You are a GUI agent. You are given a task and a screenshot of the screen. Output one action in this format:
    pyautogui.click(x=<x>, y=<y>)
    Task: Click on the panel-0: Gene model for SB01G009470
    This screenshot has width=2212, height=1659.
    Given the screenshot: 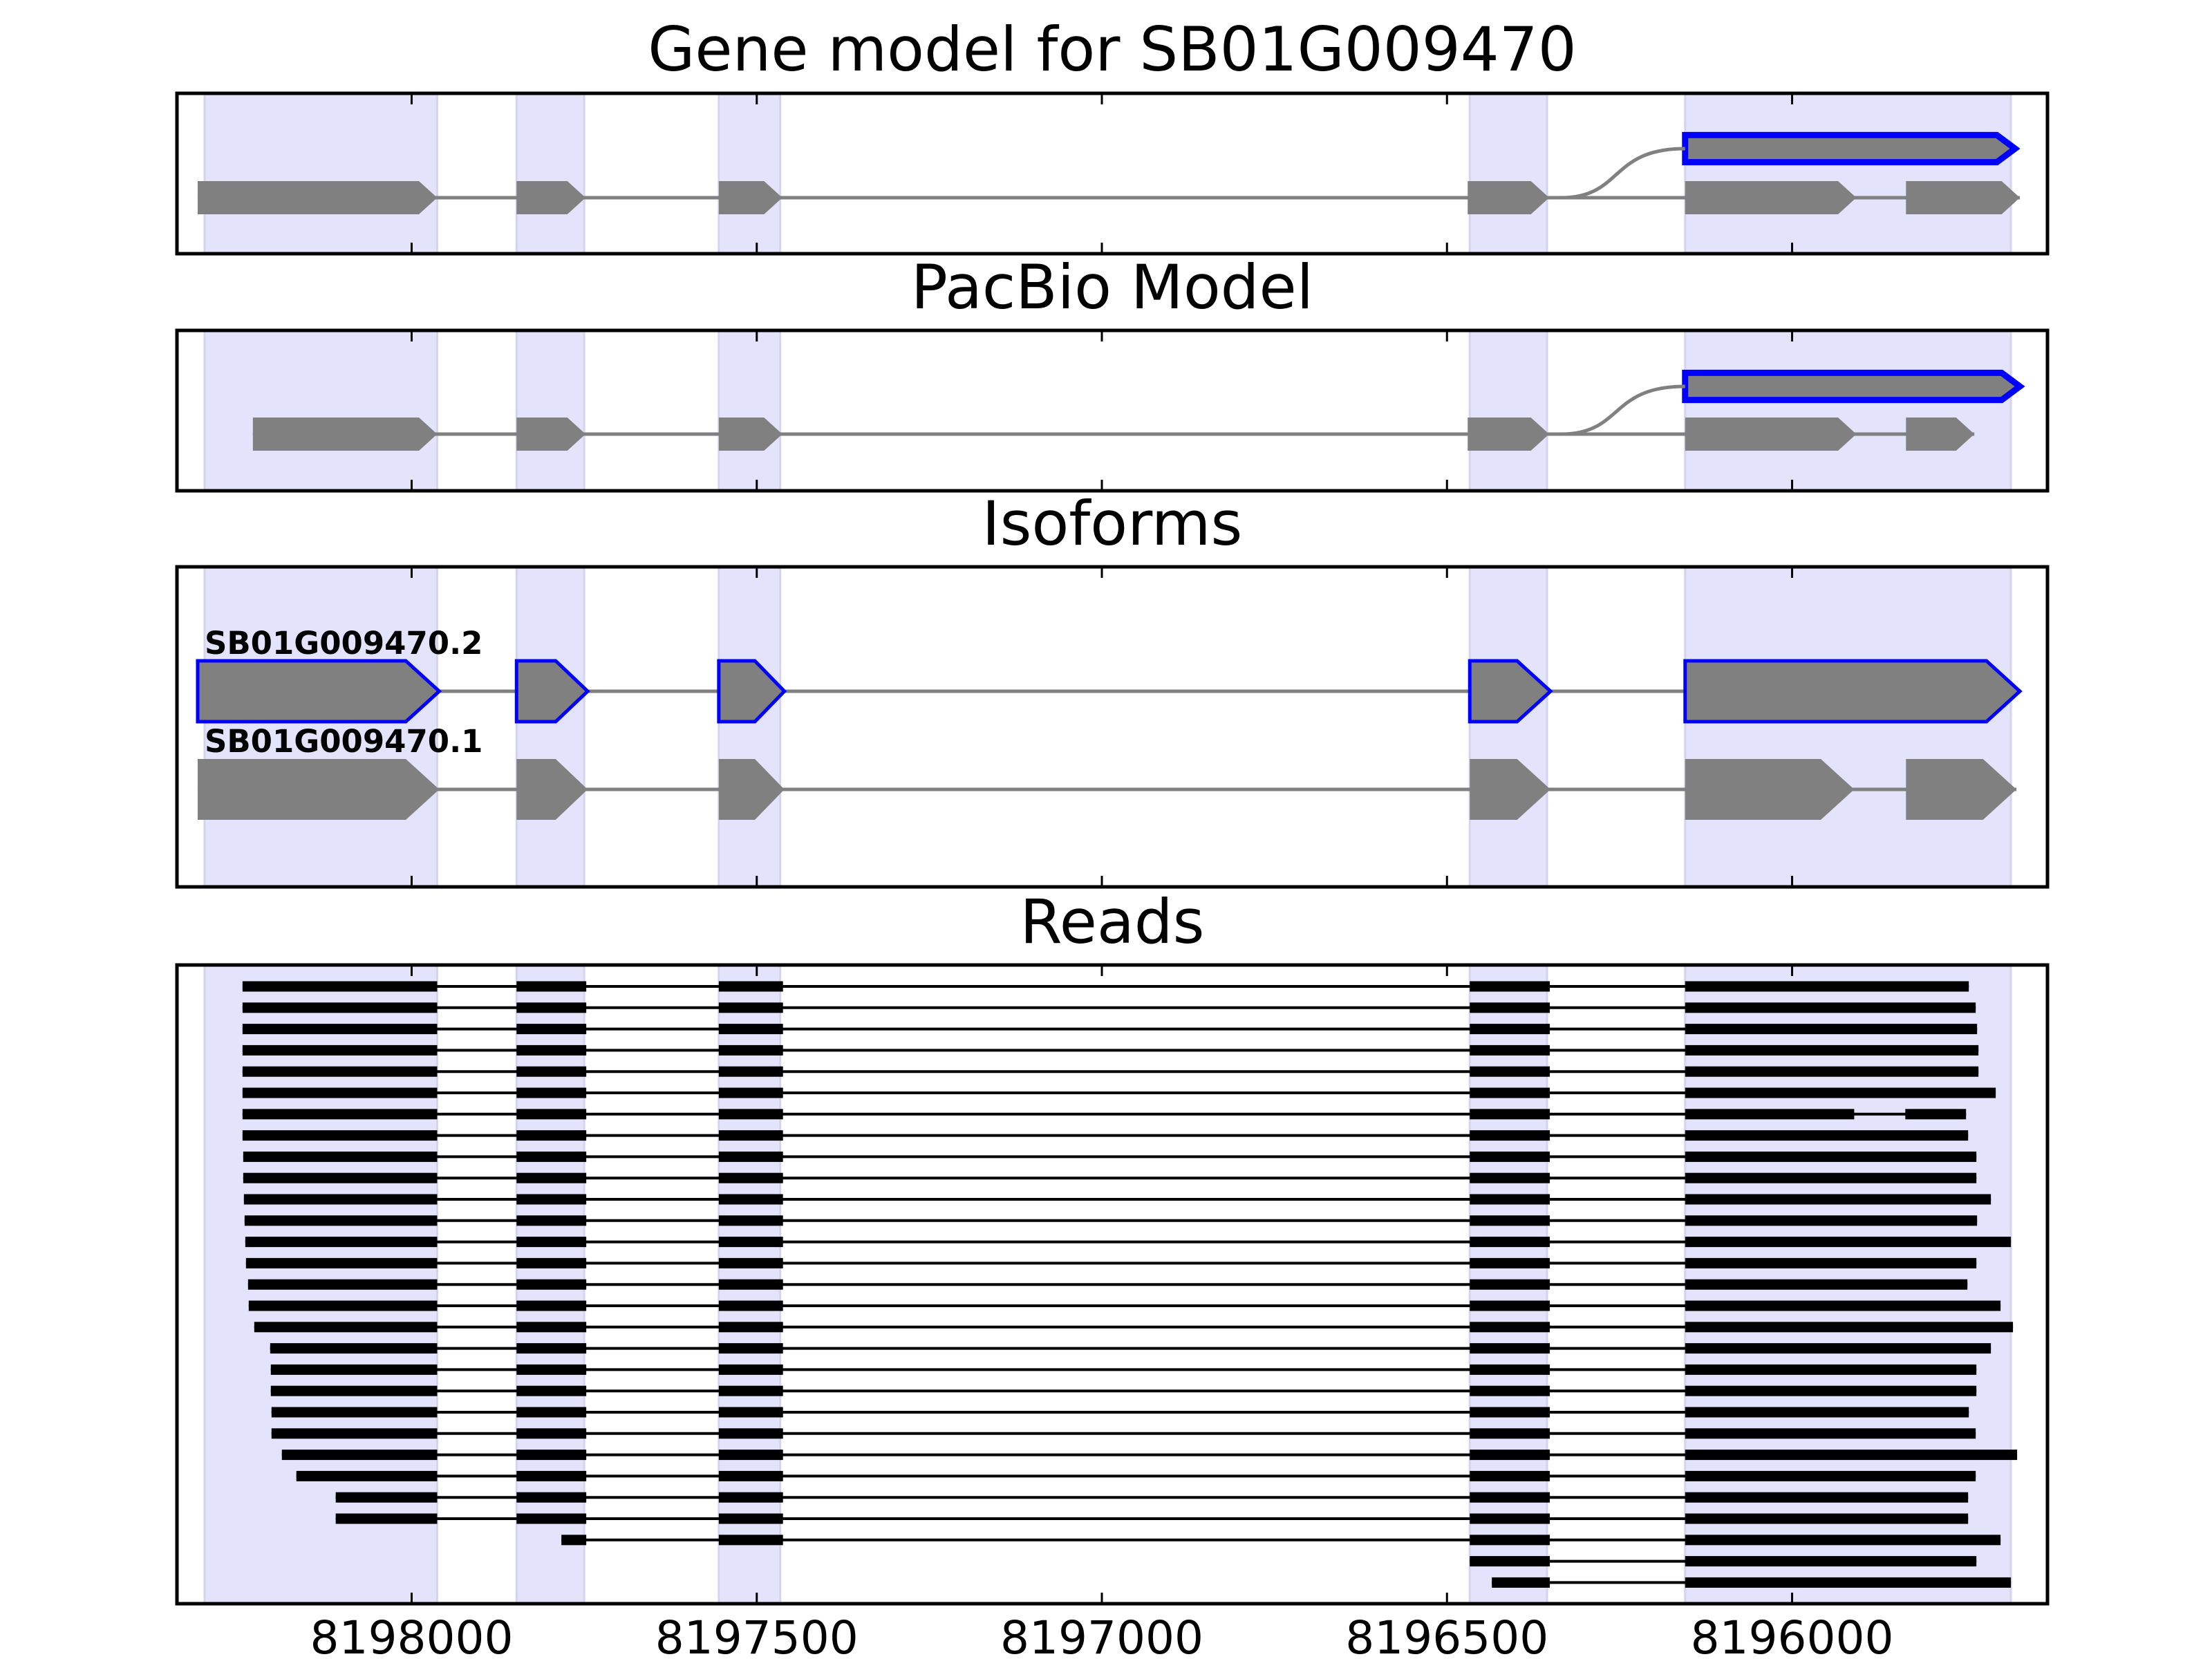 What is the action you would take?
    pyautogui.click(x=1112, y=135)
    